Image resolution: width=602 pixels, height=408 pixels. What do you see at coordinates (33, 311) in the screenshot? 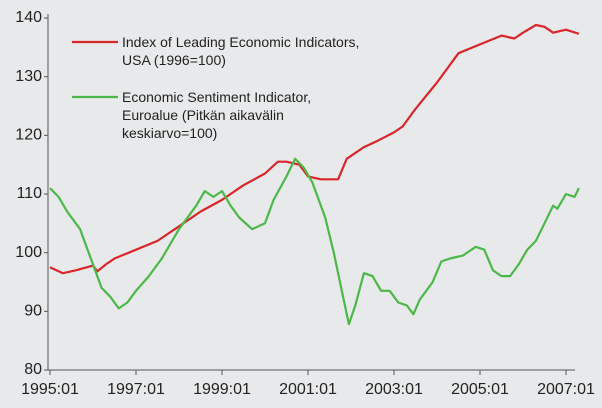
I see `y-tick-label: 90` at bounding box center [33, 311].